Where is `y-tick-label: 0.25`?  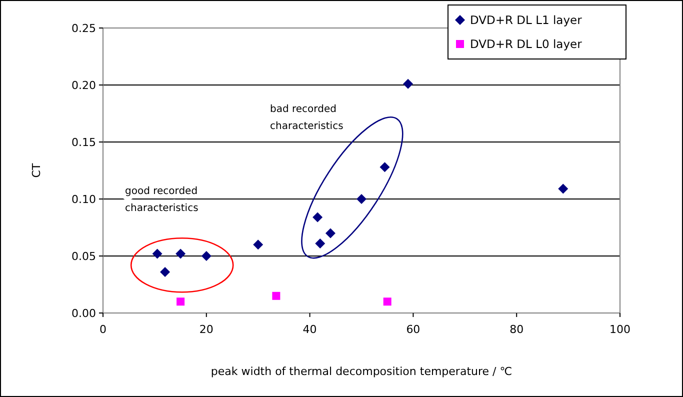
y-tick-label: 0.25 is located at coordinates (84, 28).